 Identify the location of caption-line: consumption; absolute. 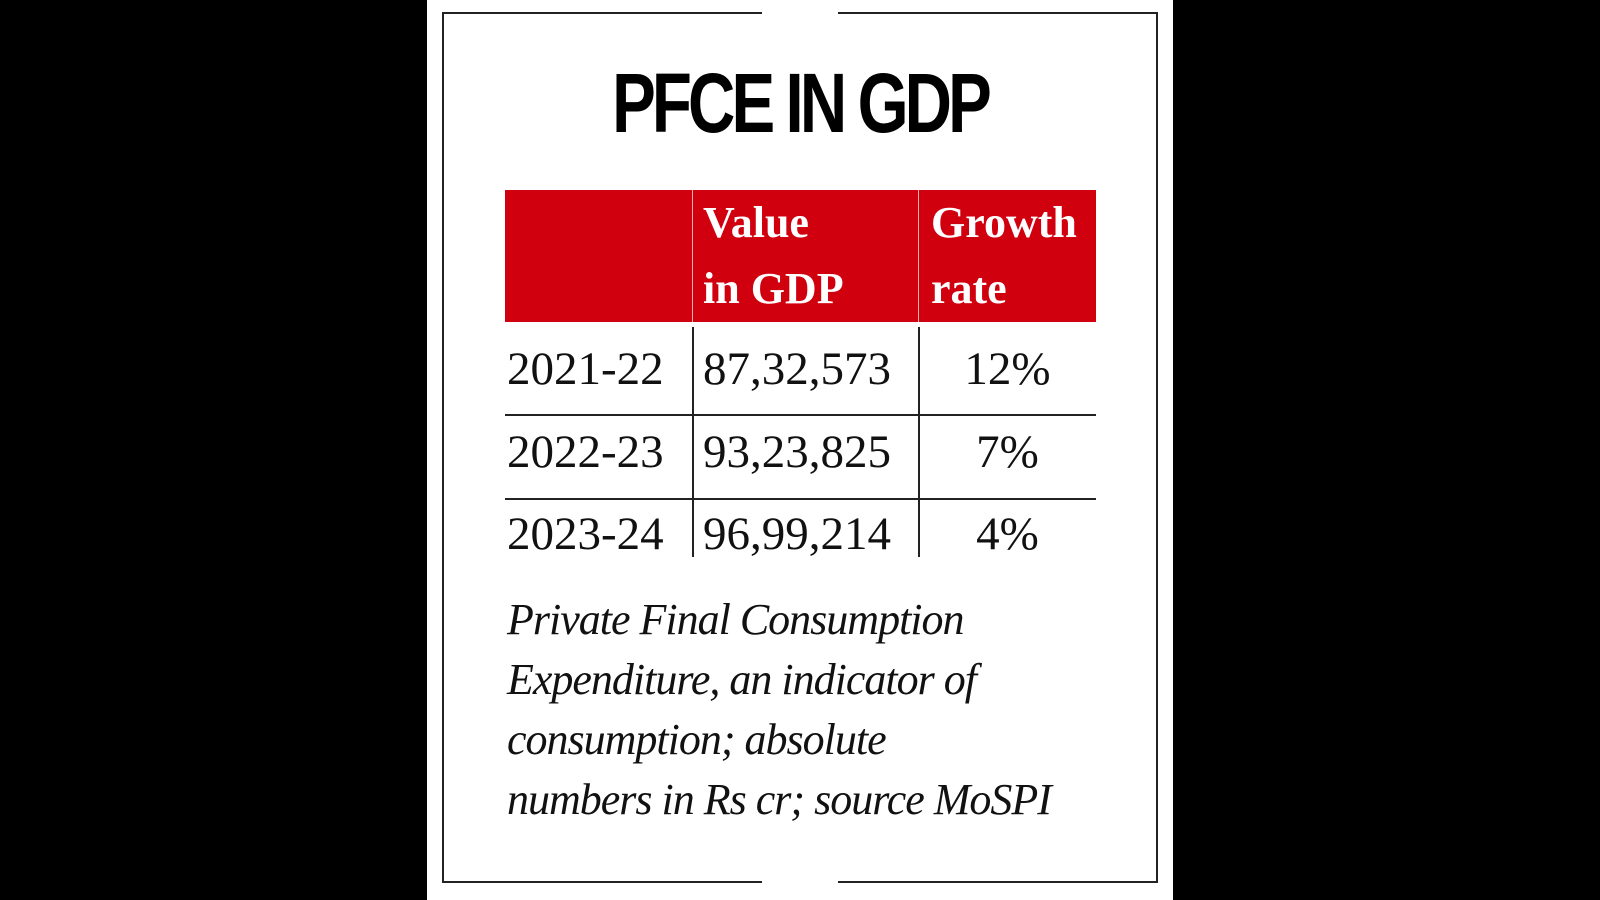
(697, 739).